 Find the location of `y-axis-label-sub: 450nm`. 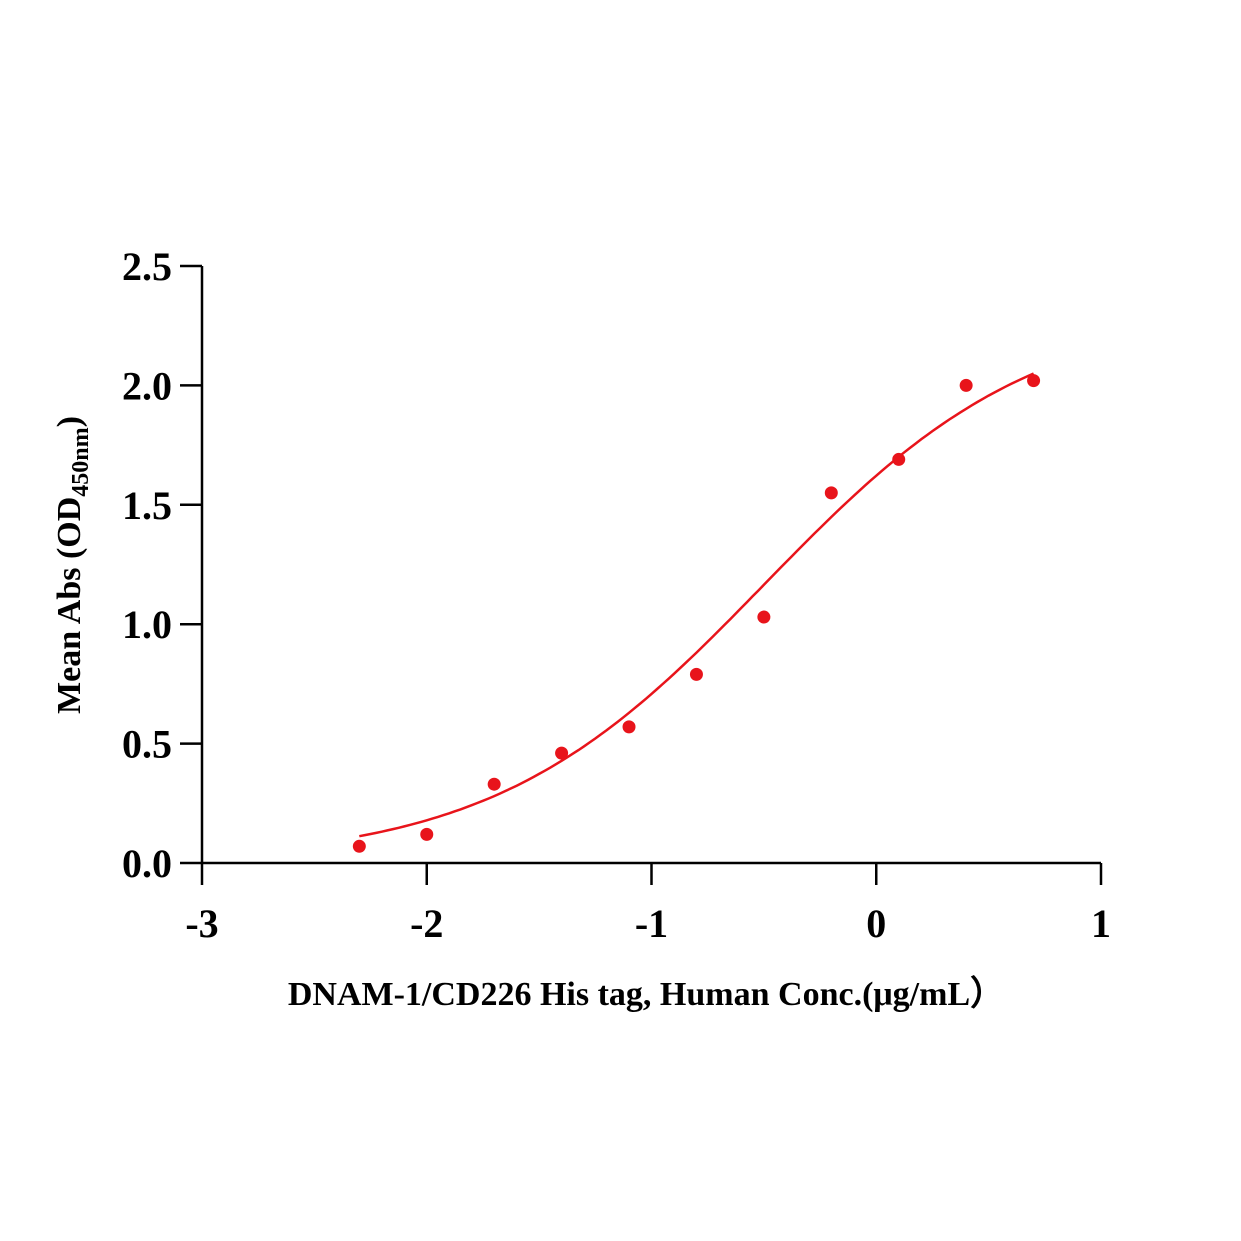

y-axis-label-sub: 450nm is located at coordinates (81, 461).